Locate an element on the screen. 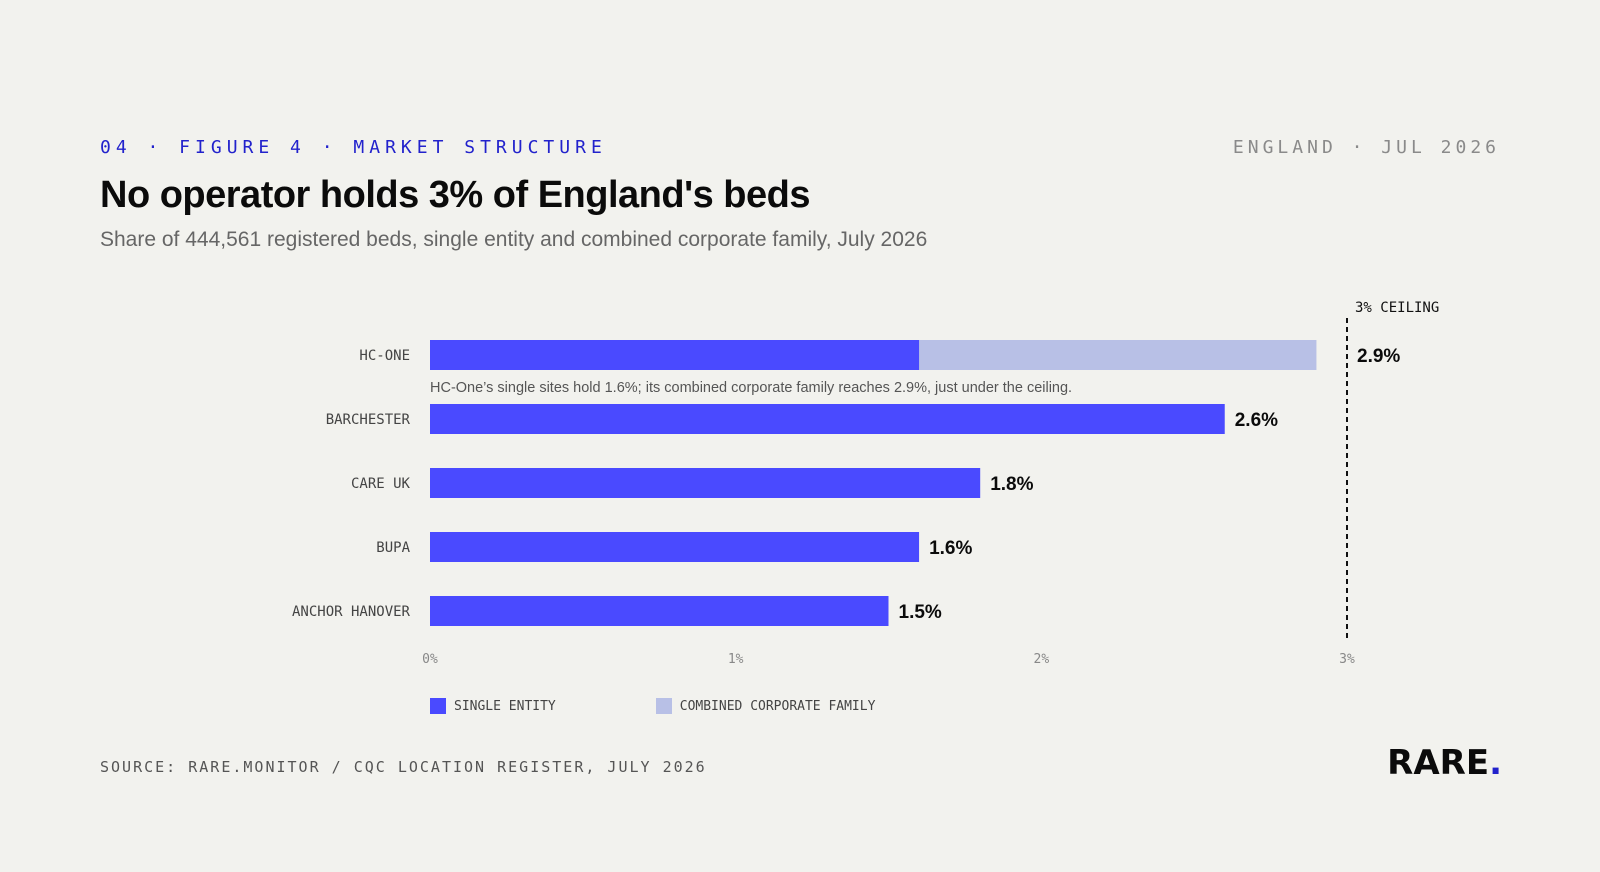 The height and width of the screenshot is (872, 1600). dateline: ENGLAND · JUL 2026 is located at coordinates (1366, 147).